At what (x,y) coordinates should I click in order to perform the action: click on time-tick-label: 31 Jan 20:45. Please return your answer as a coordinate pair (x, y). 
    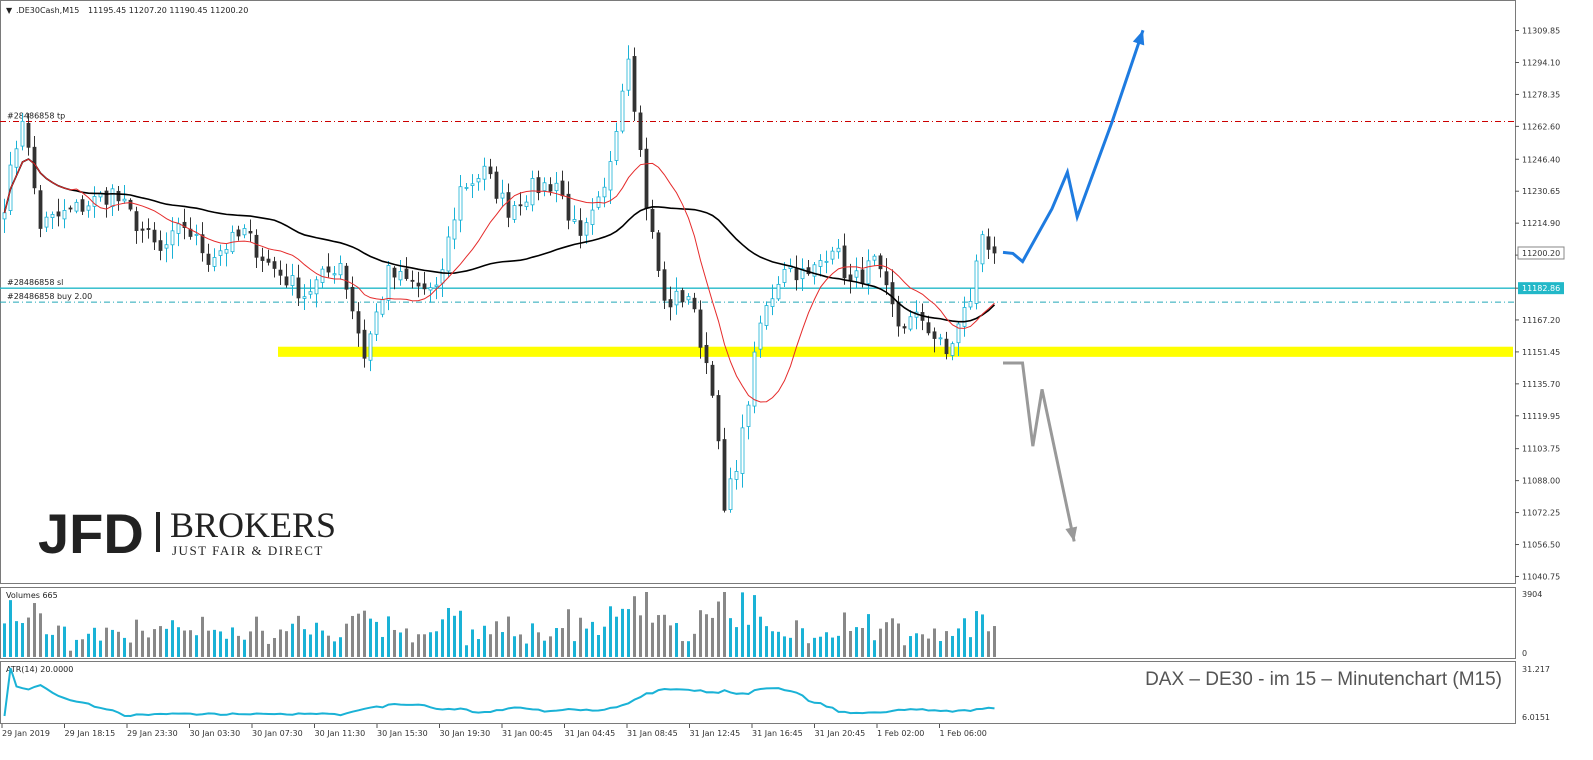
    Looking at the image, I should click on (840, 733).